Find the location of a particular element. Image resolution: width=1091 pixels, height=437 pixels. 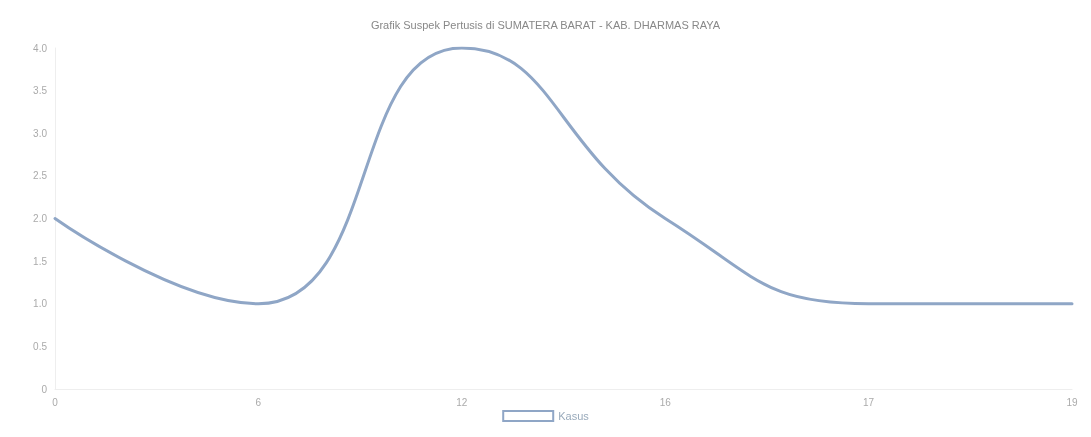

y-tick-label: 3.5 is located at coordinates (40, 91).